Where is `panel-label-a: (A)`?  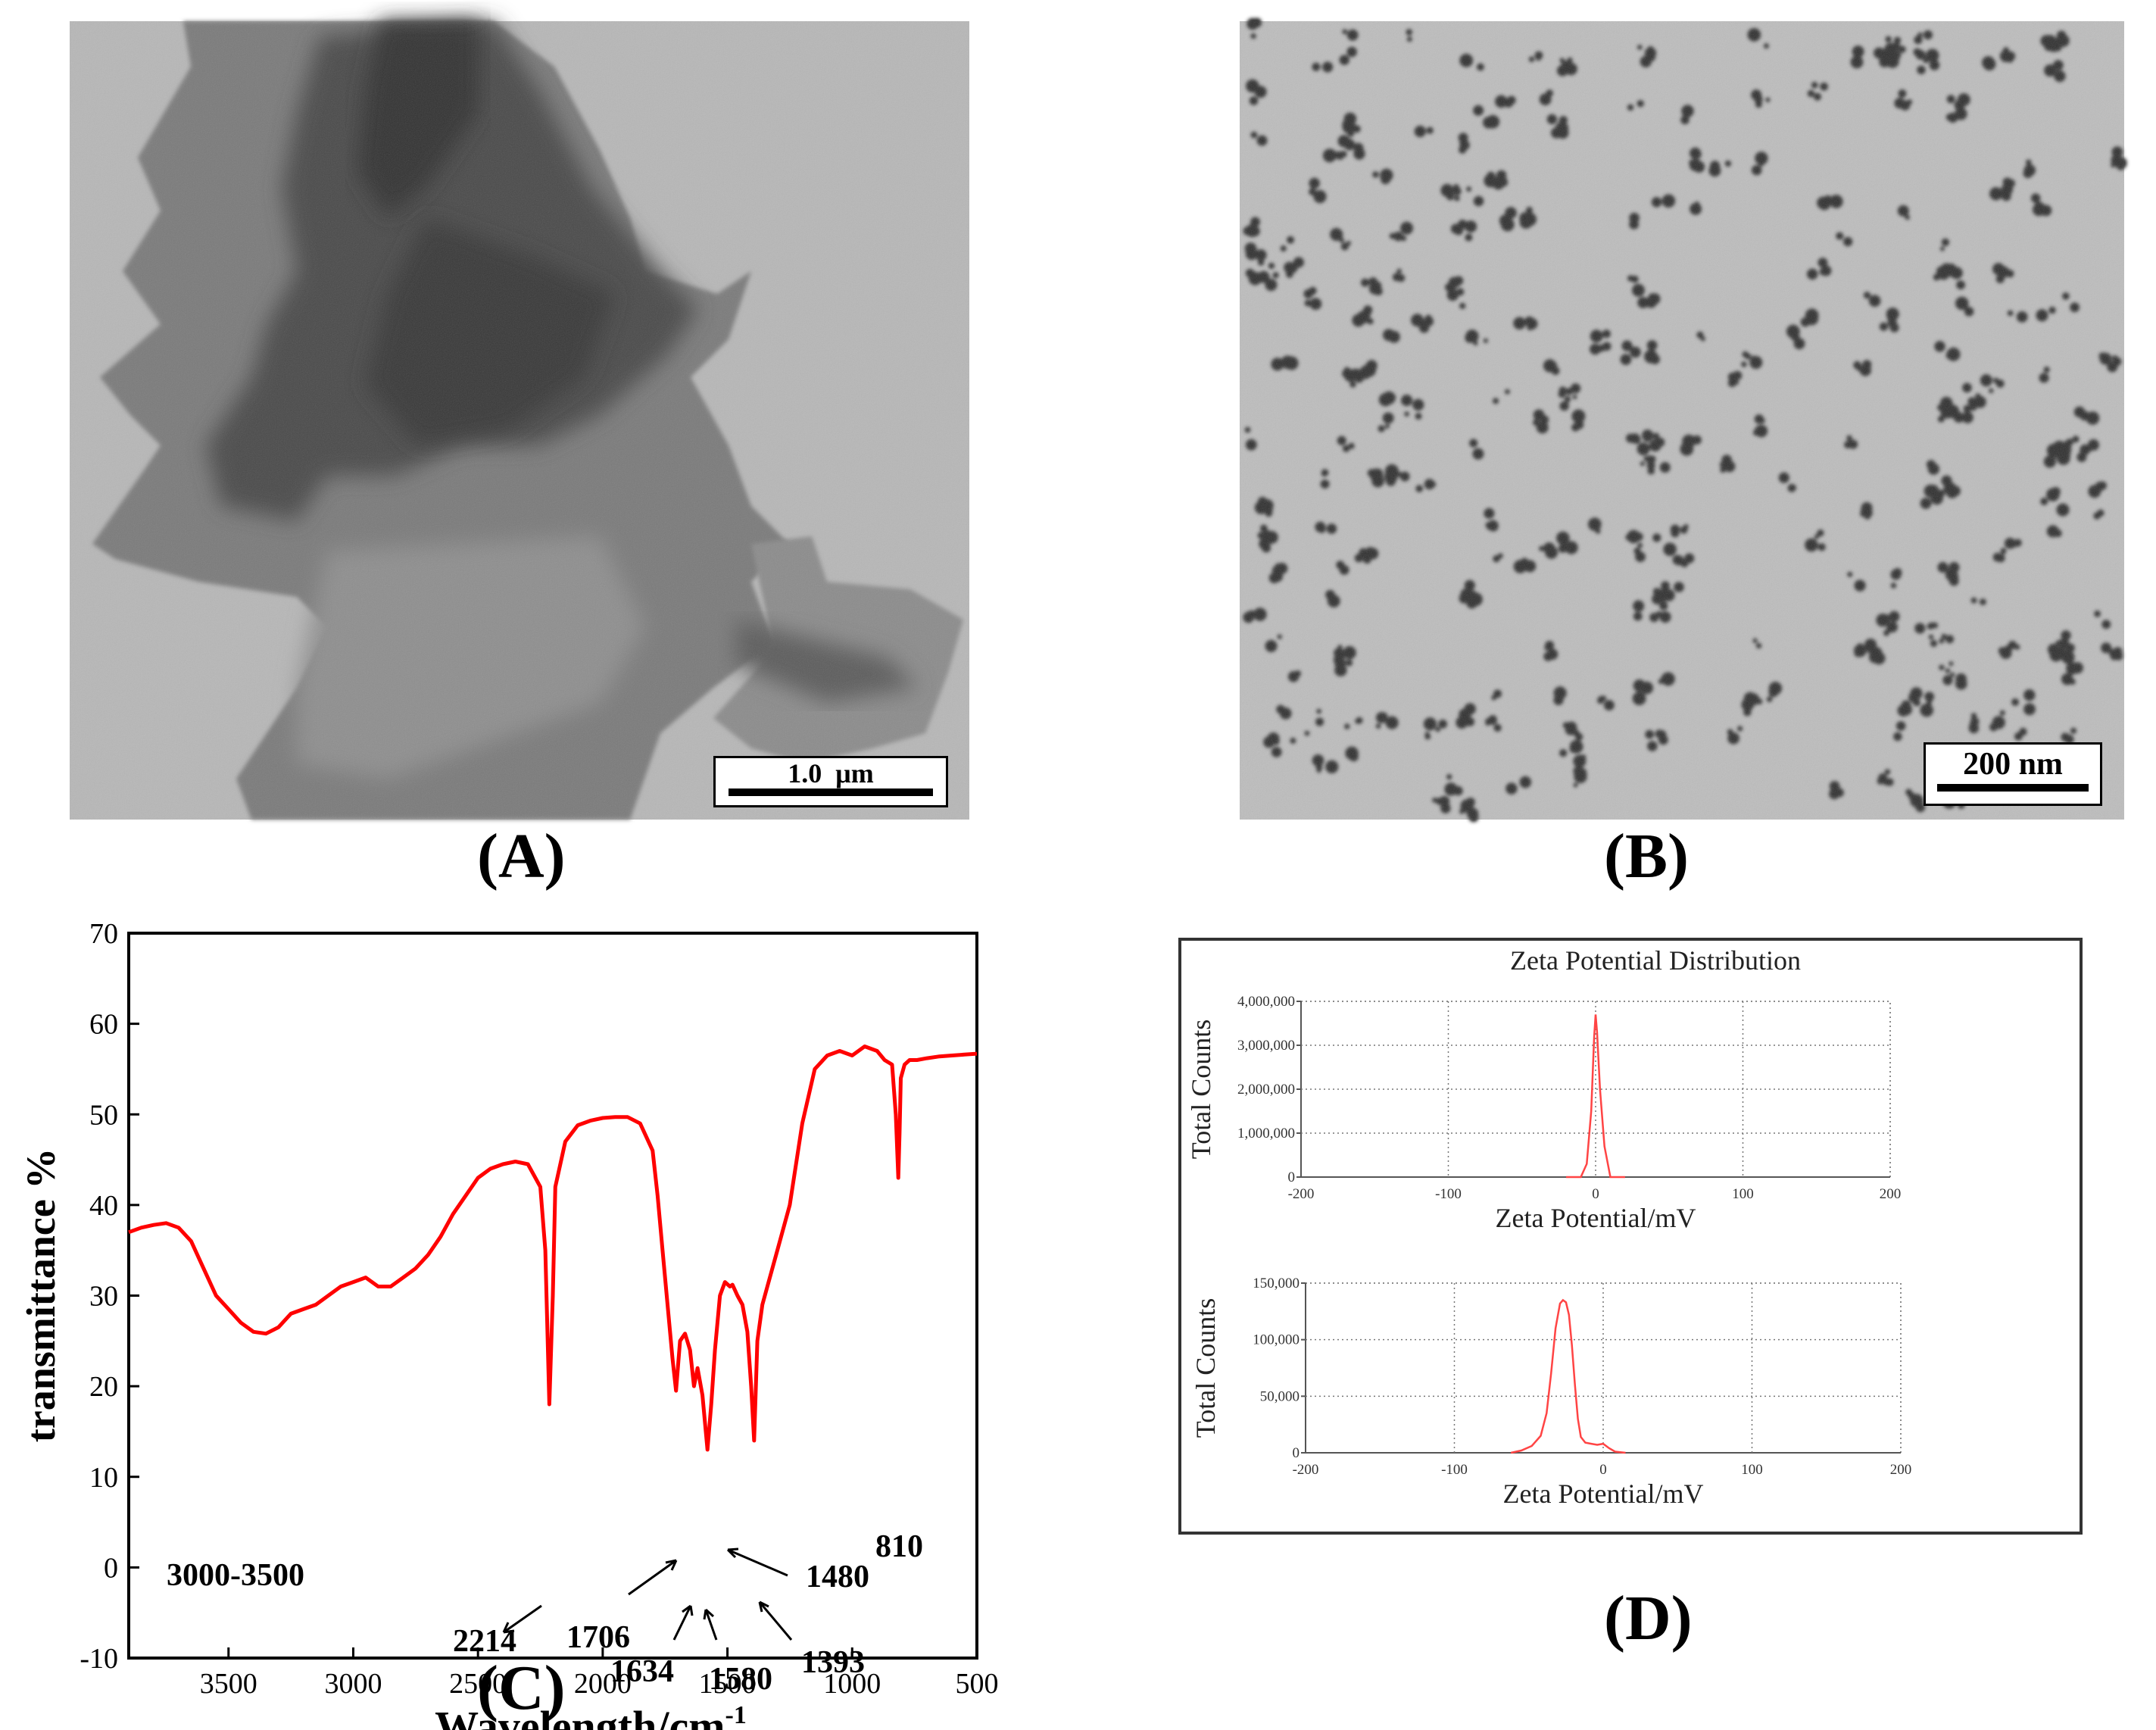
panel-label-a: (A) is located at coordinates (521, 857).